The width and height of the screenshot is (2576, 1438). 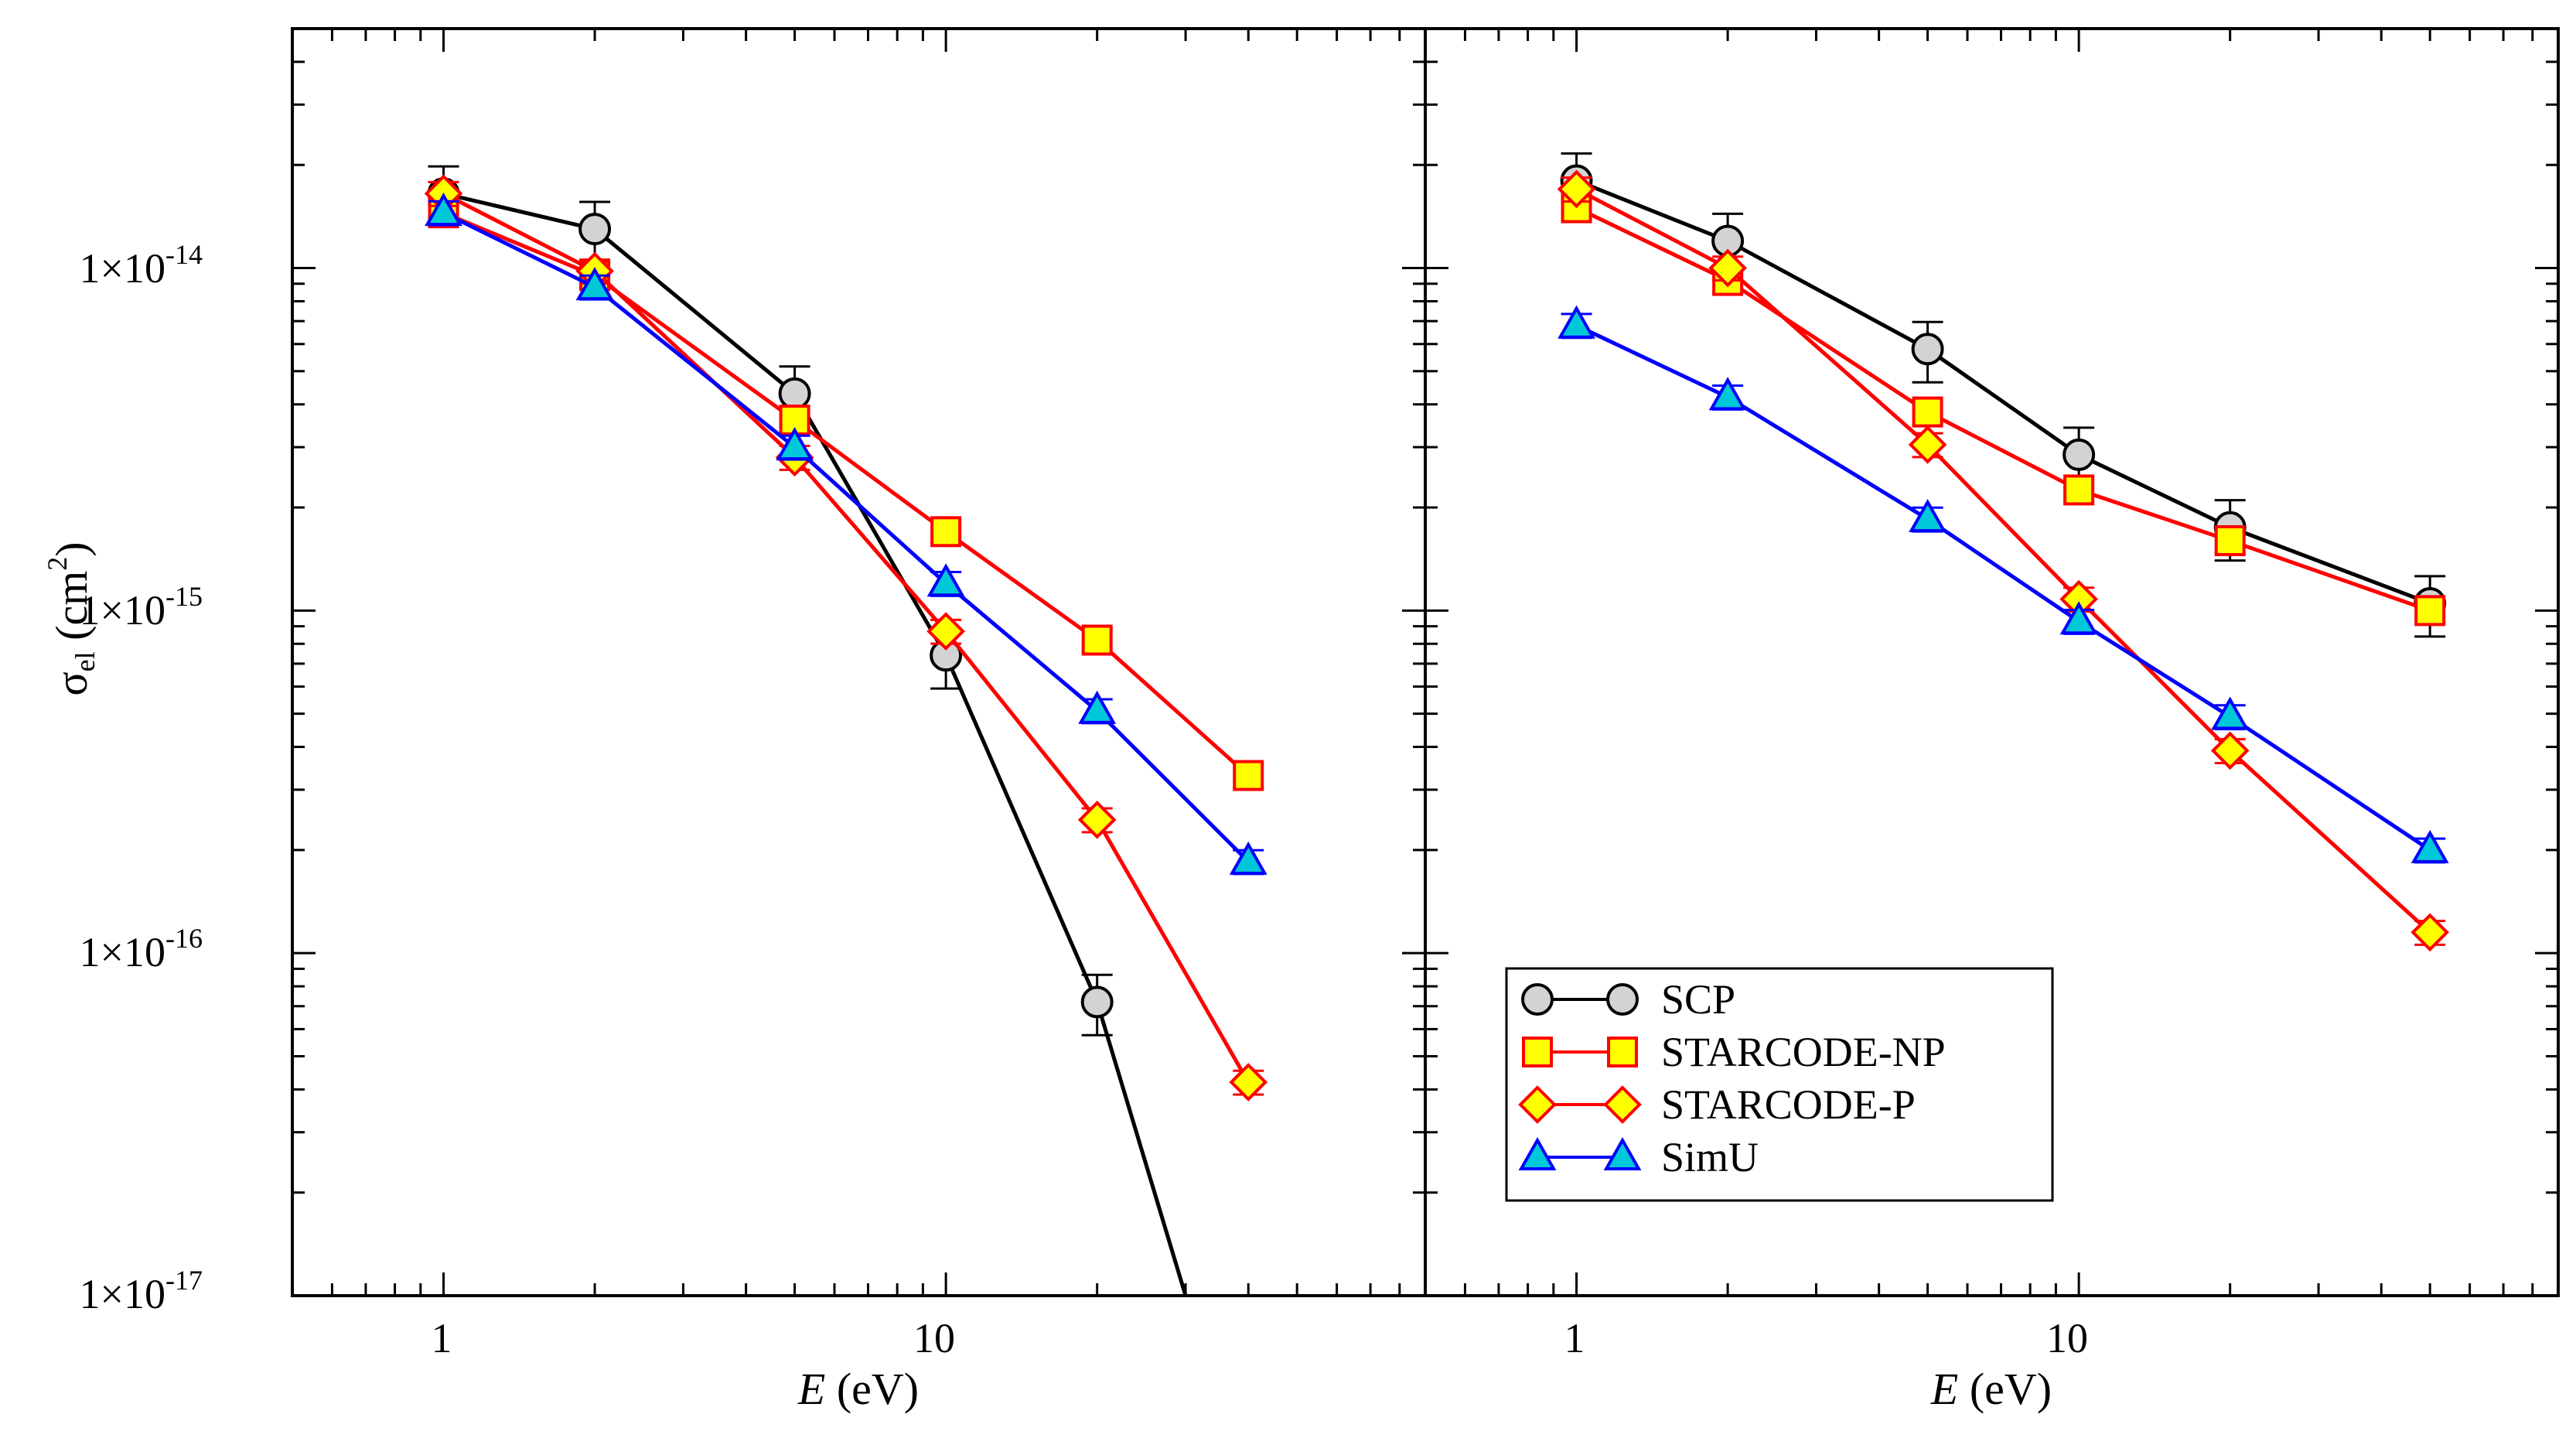 I want to click on legend-label-simu: SimU, so click(x=1710, y=1157).